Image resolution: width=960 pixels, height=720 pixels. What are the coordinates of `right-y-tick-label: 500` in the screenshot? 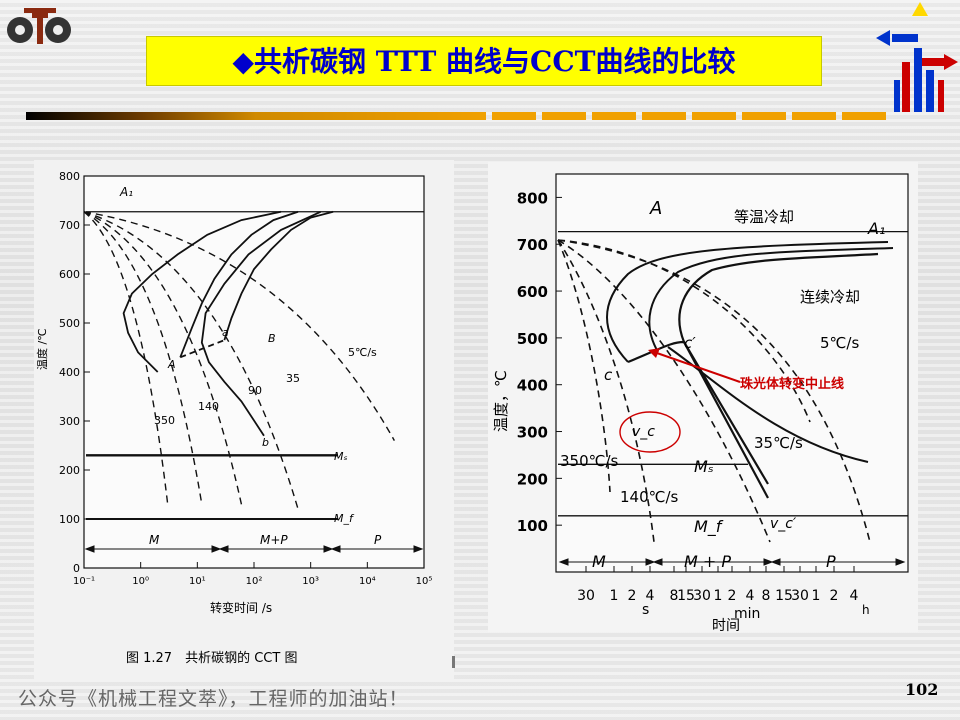 It's located at (532, 339).